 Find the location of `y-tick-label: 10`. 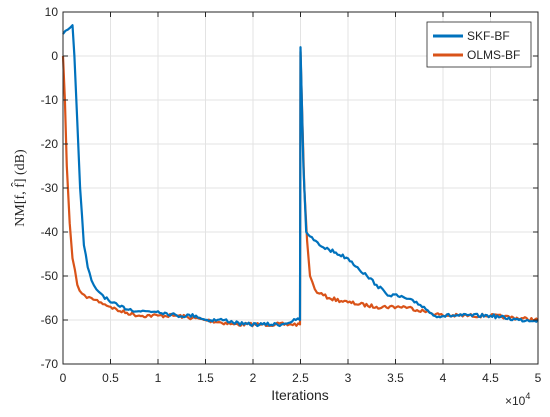

y-tick-label: 10 is located at coordinates (52, 12).